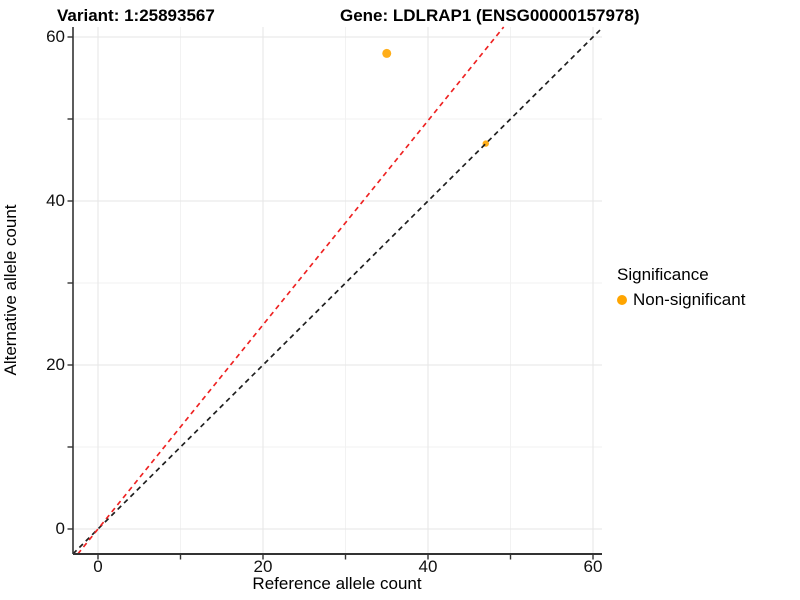  I want to click on x-tick-label: 0, so click(98, 566).